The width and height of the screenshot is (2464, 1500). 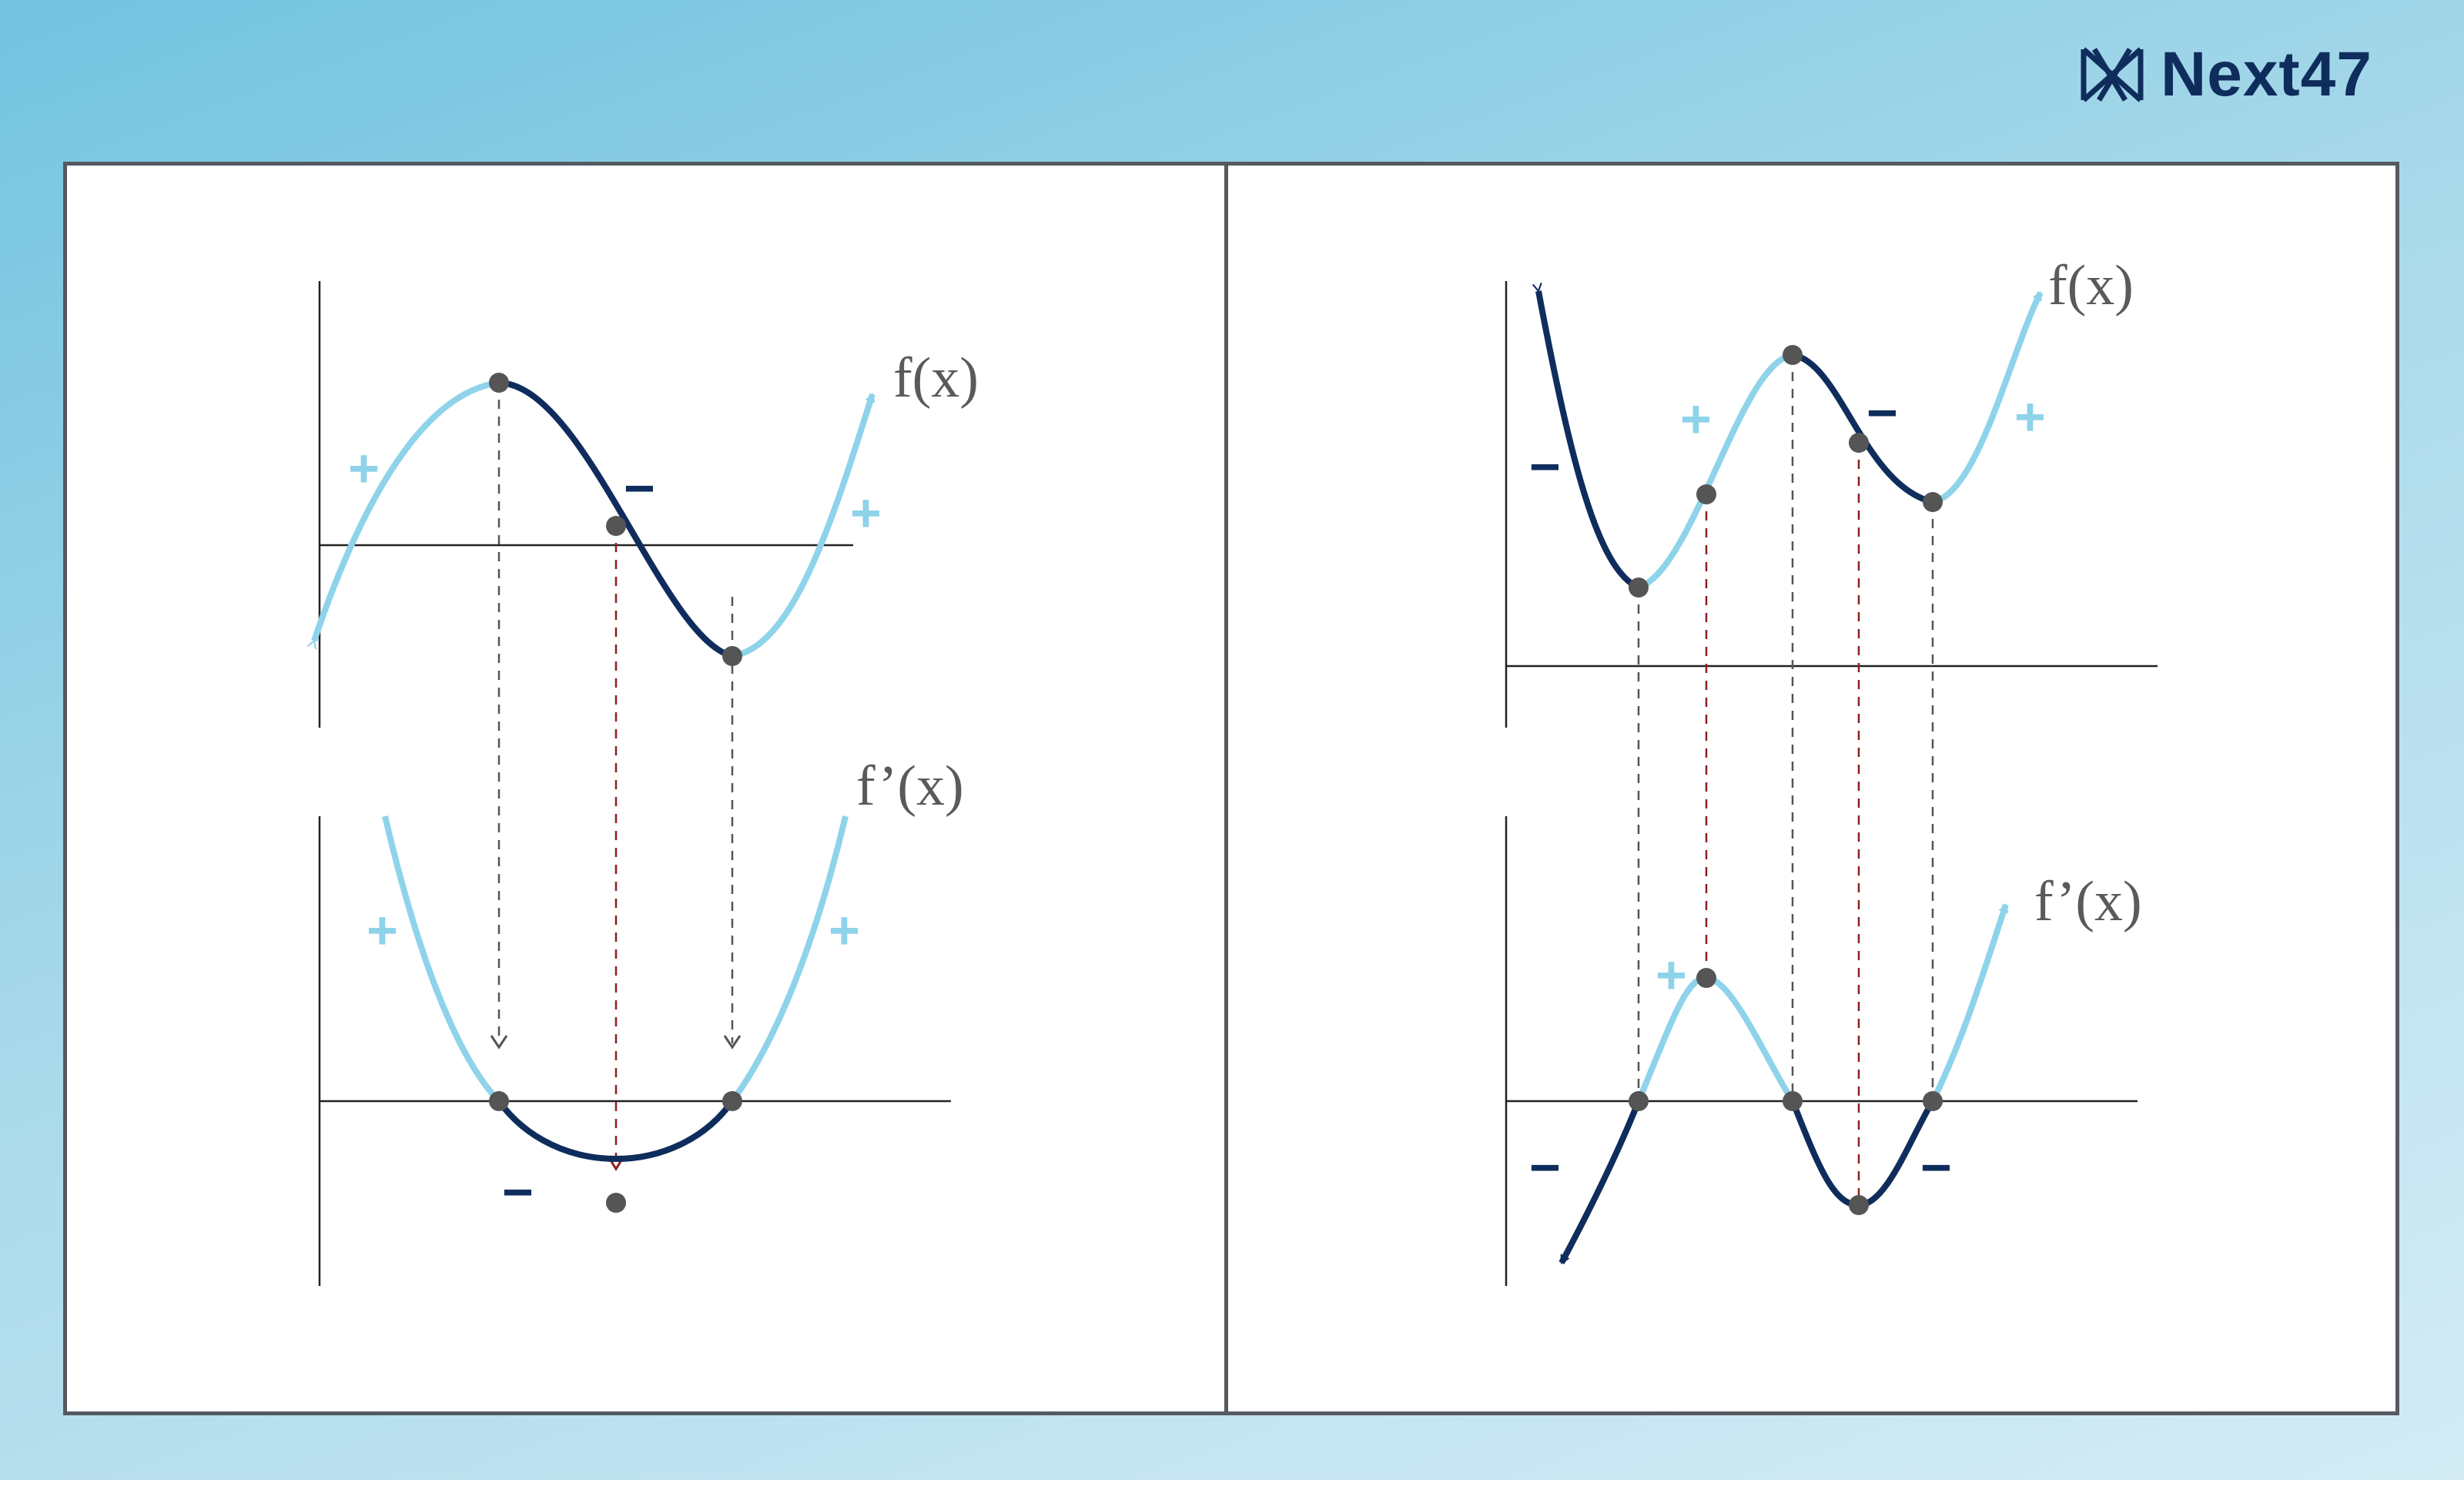 I want to click on right-f-label: f(x), so click(x=2091, y=285).